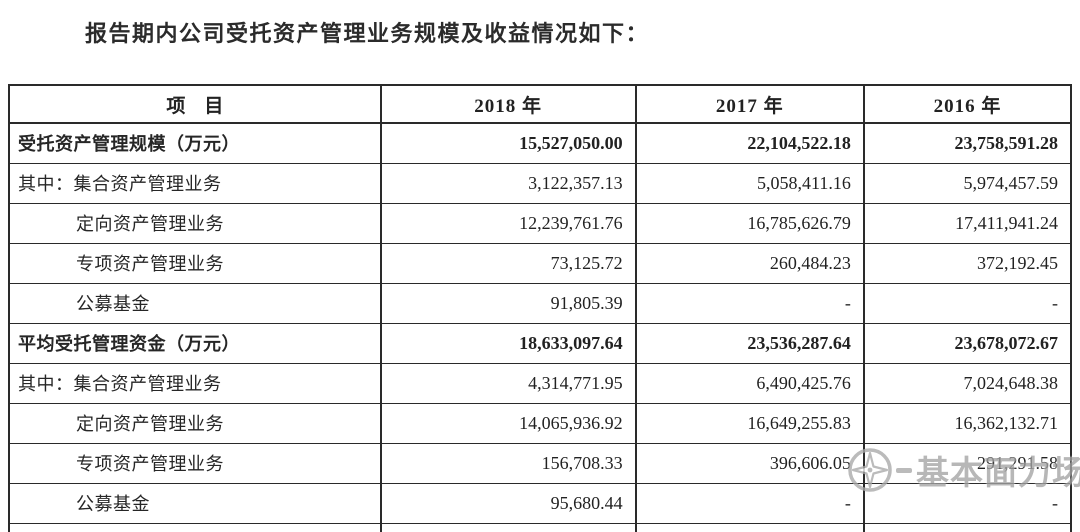  What do you see at coordinates (508, 263) in the screenshot?
I see `value-cell-2018: 73,125.72` at bounding box center [508, 263].